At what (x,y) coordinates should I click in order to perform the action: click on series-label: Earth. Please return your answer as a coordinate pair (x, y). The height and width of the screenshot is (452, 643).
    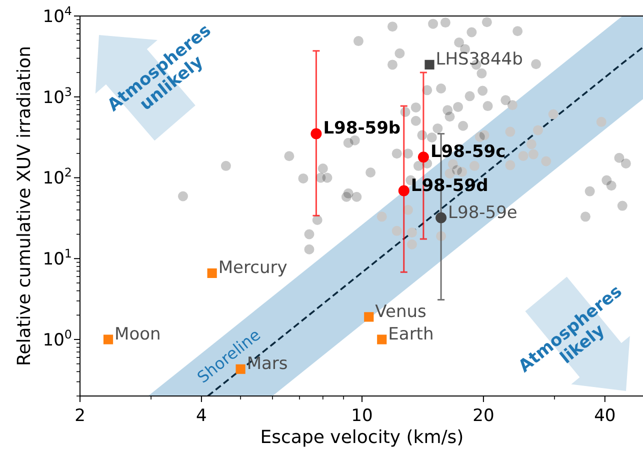
    Looking at the image, I should click on (411, 334).